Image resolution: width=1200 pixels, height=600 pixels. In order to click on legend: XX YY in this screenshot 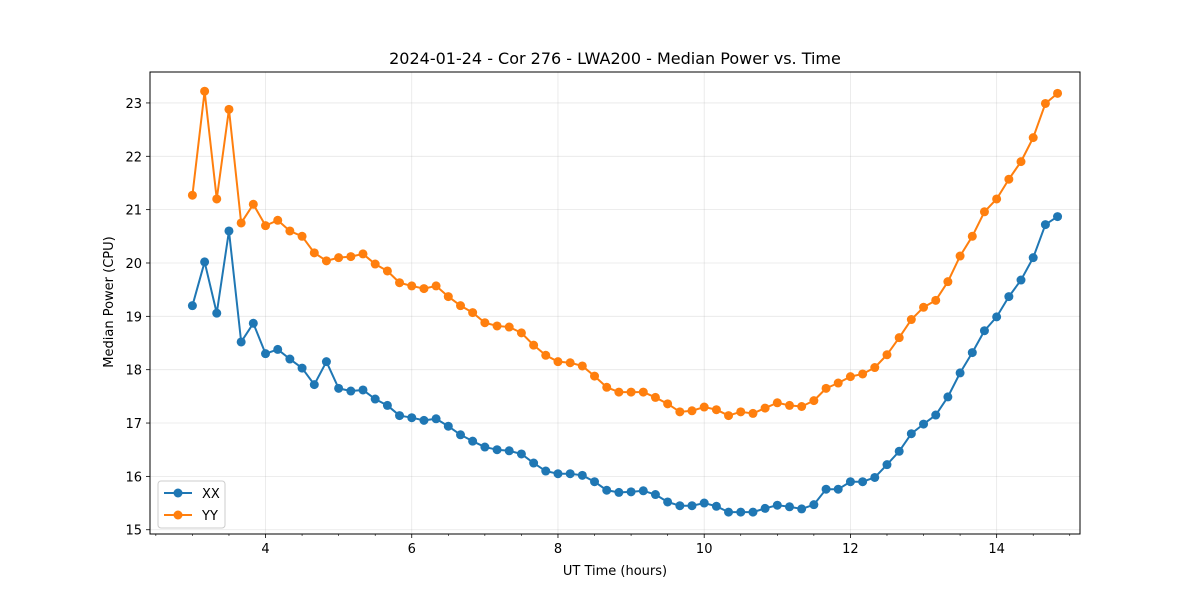, I will do `click(191, 504)`.